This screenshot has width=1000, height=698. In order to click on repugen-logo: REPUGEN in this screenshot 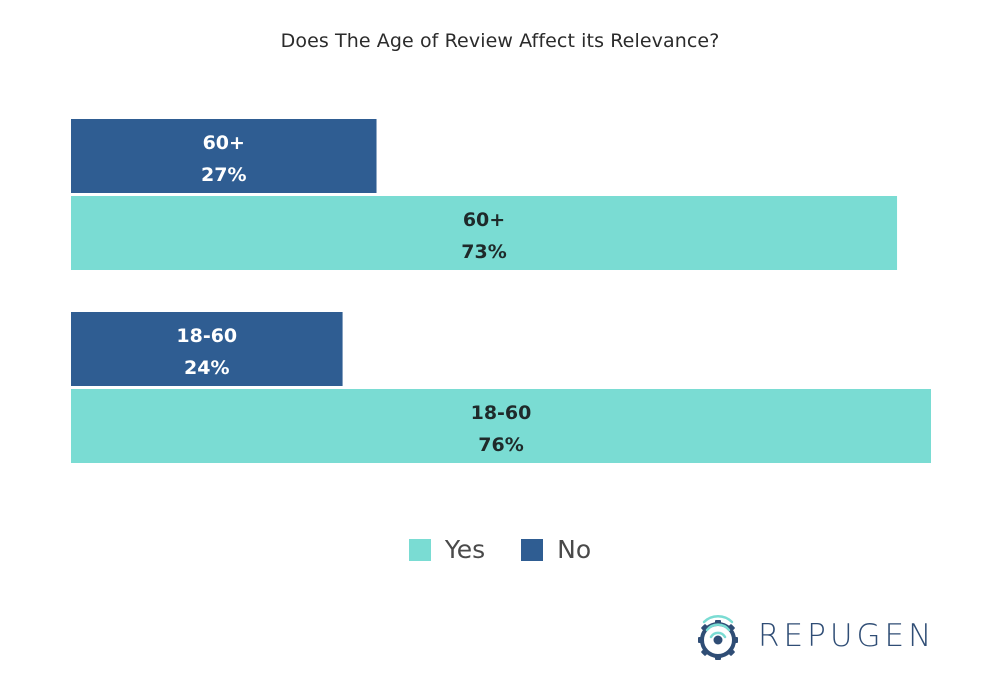, I will do `click(812, 636)`.